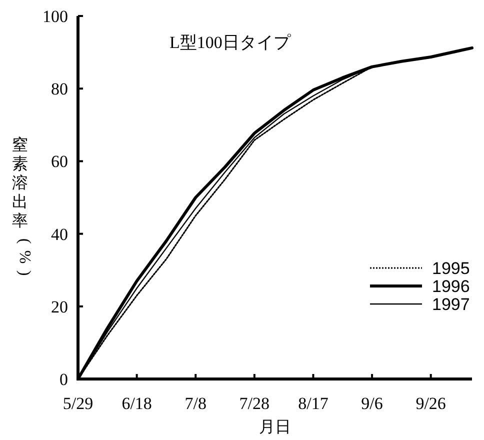 This screenshot has height=440, width=484. Describe the element at coordinates (137, 403) in the screenshot. I see `x-tick-label: 6/18` at that location.